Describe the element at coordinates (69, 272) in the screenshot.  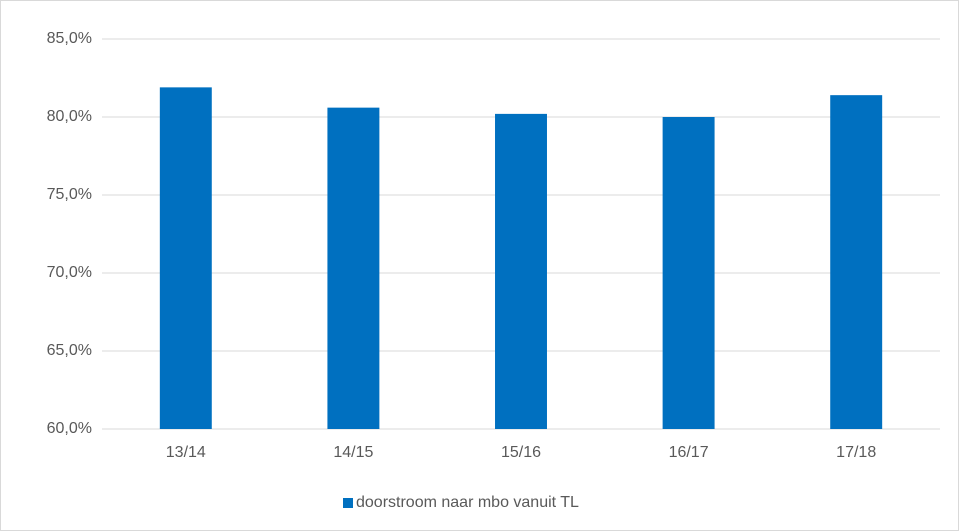
I see `y-tick-label: 70,0%` at that location.